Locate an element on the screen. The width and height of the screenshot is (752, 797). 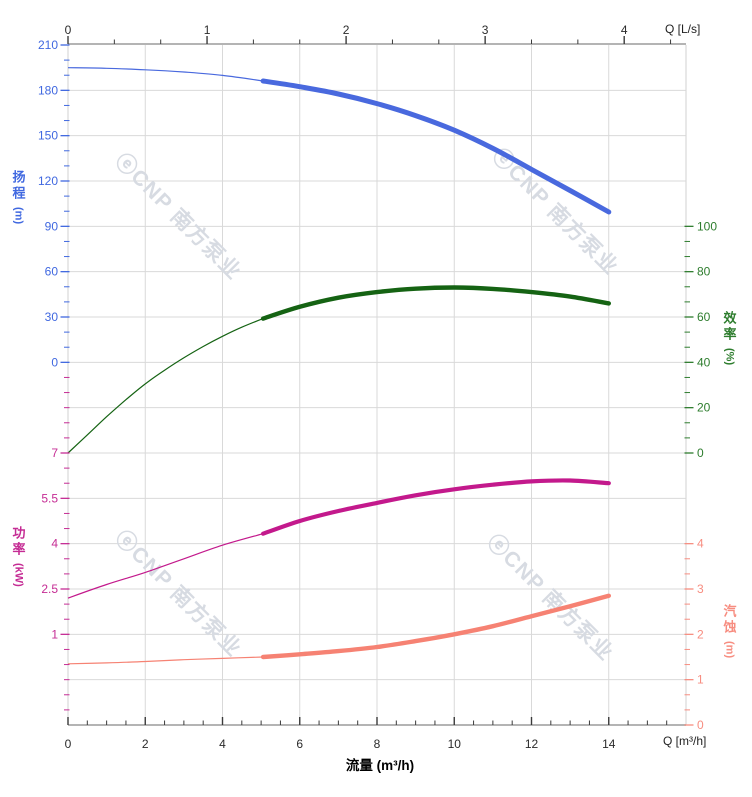
efficiency-axis-title: 效率 (%) is located at coordinates (729, 338).